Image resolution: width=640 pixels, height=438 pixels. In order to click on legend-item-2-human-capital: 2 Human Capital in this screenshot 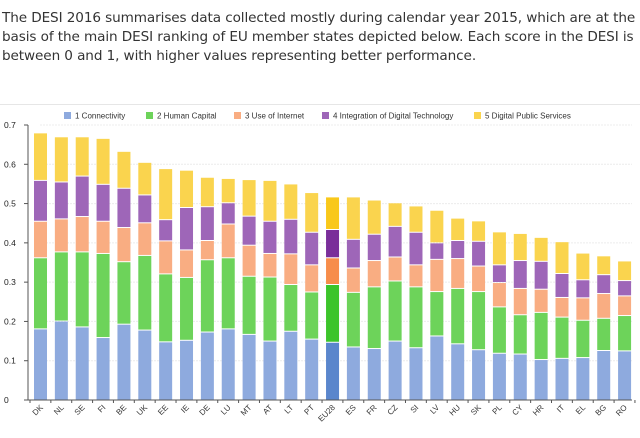, I will do `click(181, 116)`.